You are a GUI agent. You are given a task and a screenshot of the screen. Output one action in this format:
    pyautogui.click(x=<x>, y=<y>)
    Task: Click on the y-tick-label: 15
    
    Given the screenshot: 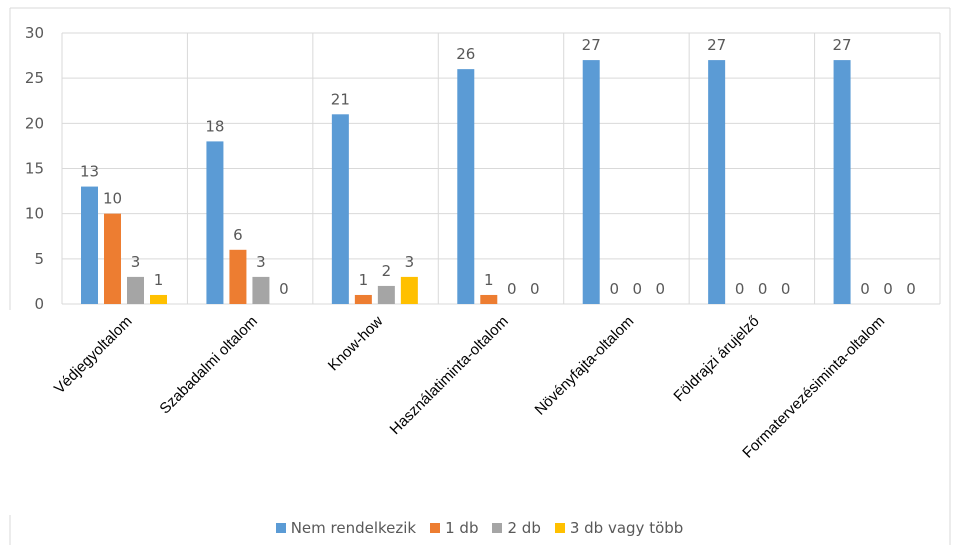 What is the action you would take?
    pyautogui.click(x=34, y=169)
    